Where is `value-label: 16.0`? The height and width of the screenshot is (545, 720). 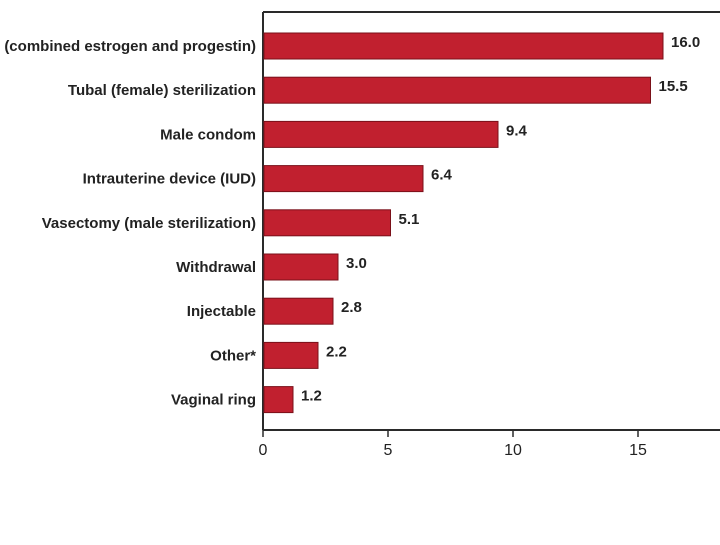 value-label: 16.0 is located at coordinates (685, 42).